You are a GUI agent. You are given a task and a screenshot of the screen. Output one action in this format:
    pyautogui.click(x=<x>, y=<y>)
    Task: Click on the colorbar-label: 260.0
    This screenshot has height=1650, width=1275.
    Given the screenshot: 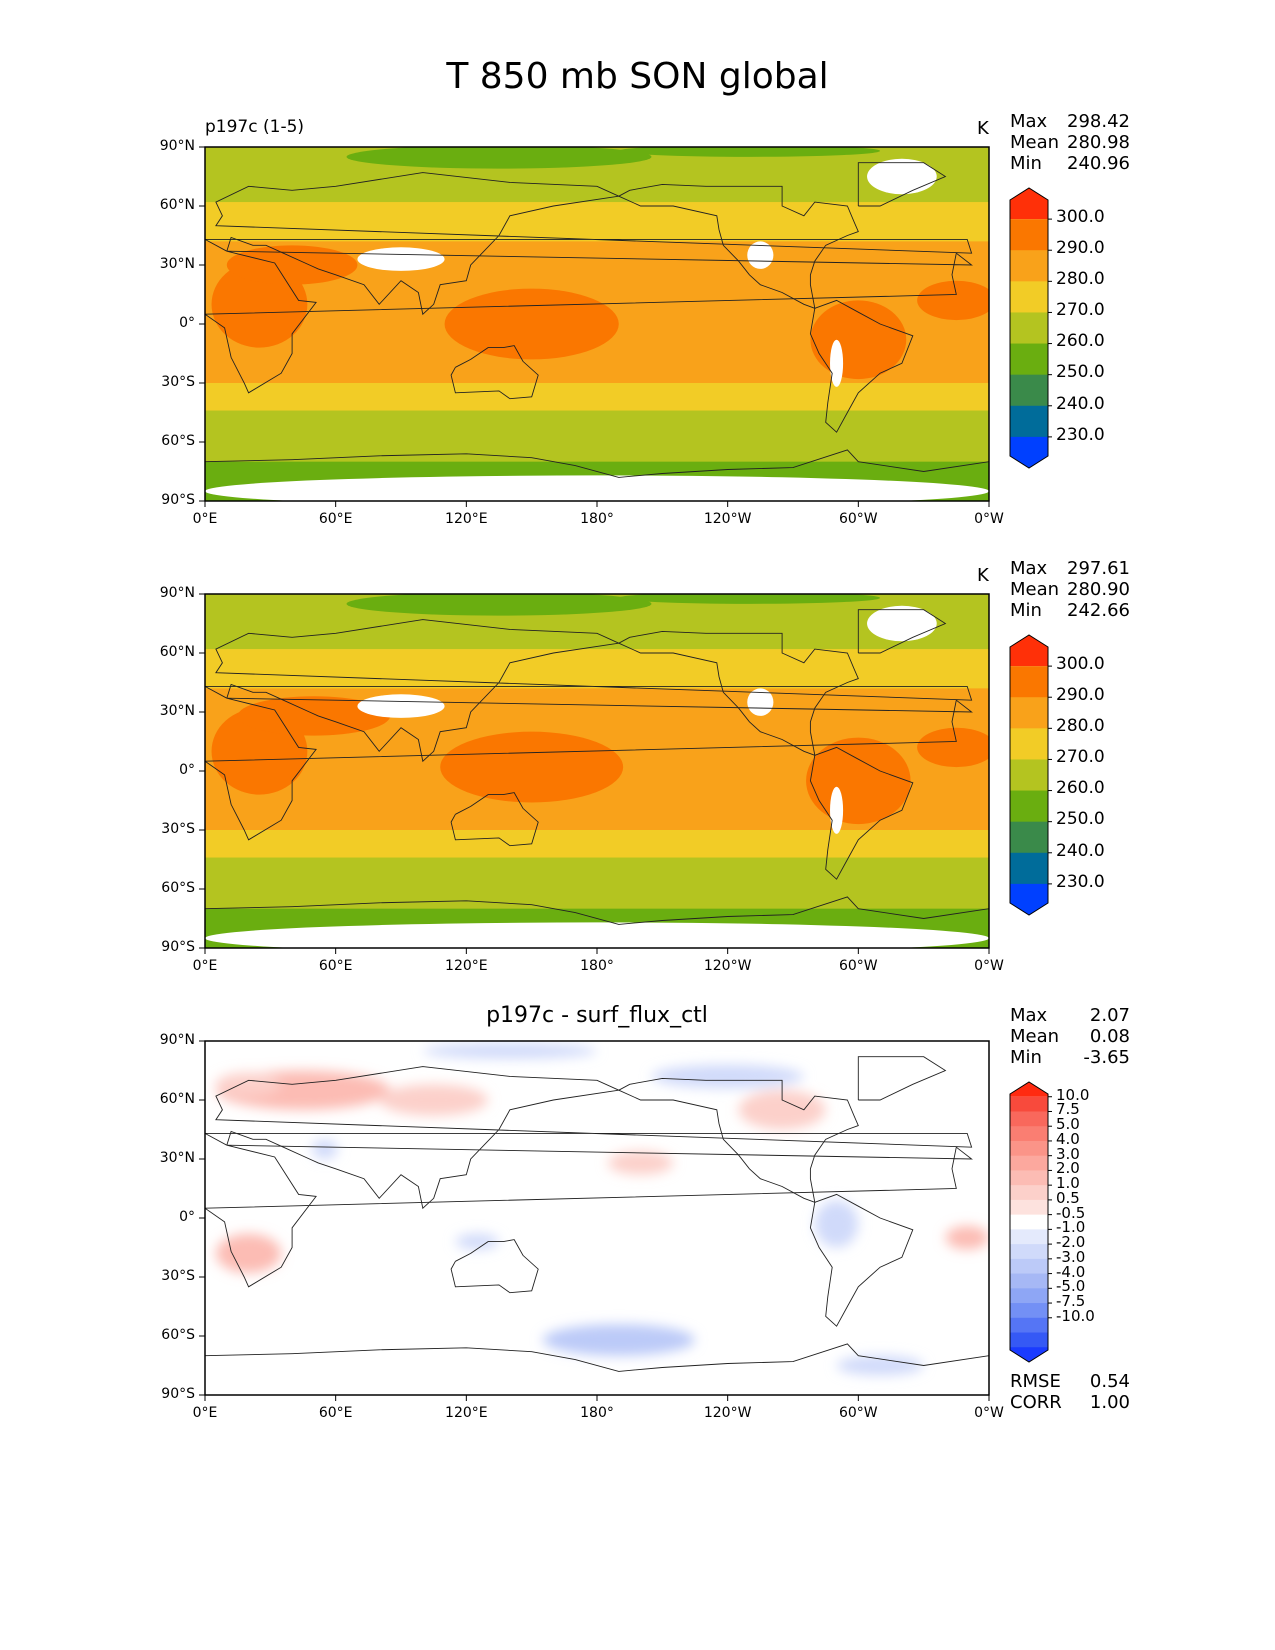 What is the action you would take?
    pyautogui.click(x=1080, y=788)
    